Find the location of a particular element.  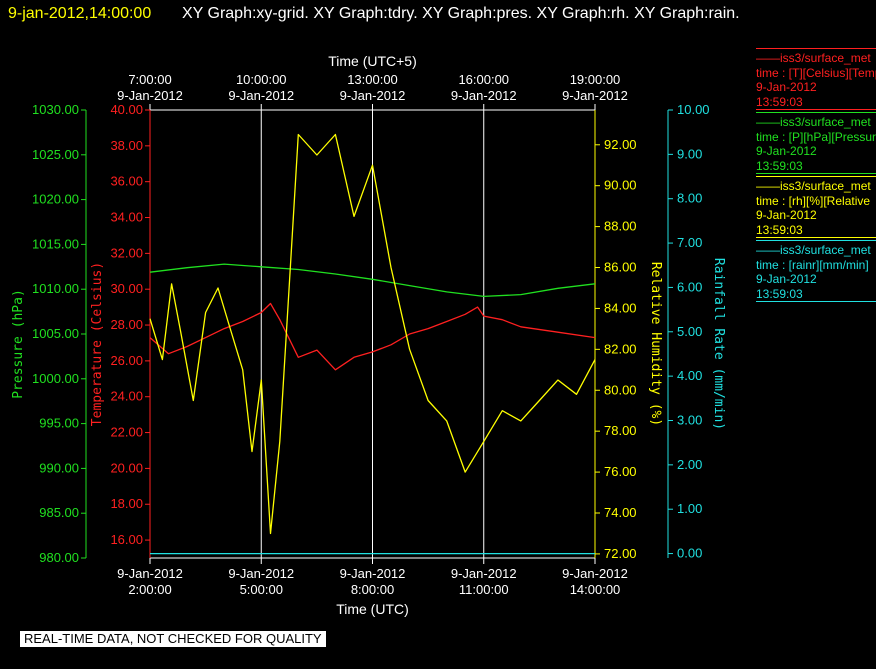

pressure-tick-label: 1000.00 is located at coordinates (55, 378).